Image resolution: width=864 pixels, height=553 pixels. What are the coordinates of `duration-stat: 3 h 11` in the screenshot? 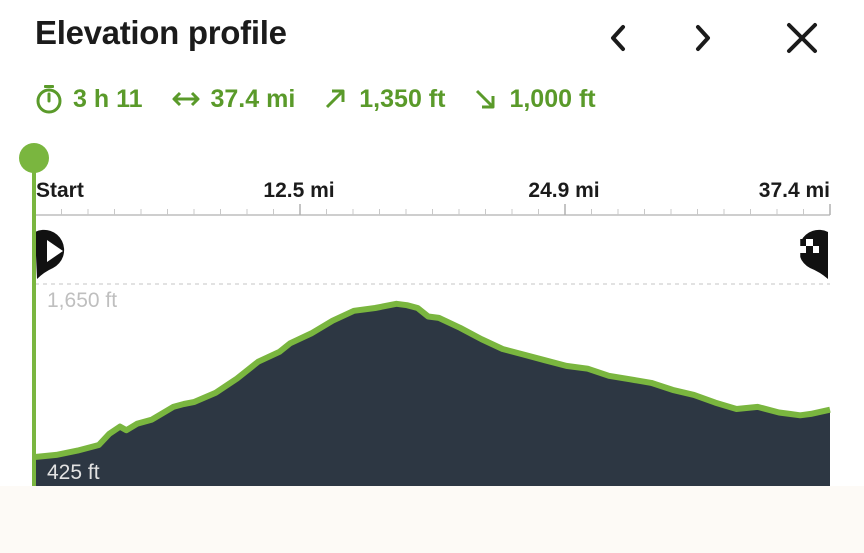 It's located at (89, 99).